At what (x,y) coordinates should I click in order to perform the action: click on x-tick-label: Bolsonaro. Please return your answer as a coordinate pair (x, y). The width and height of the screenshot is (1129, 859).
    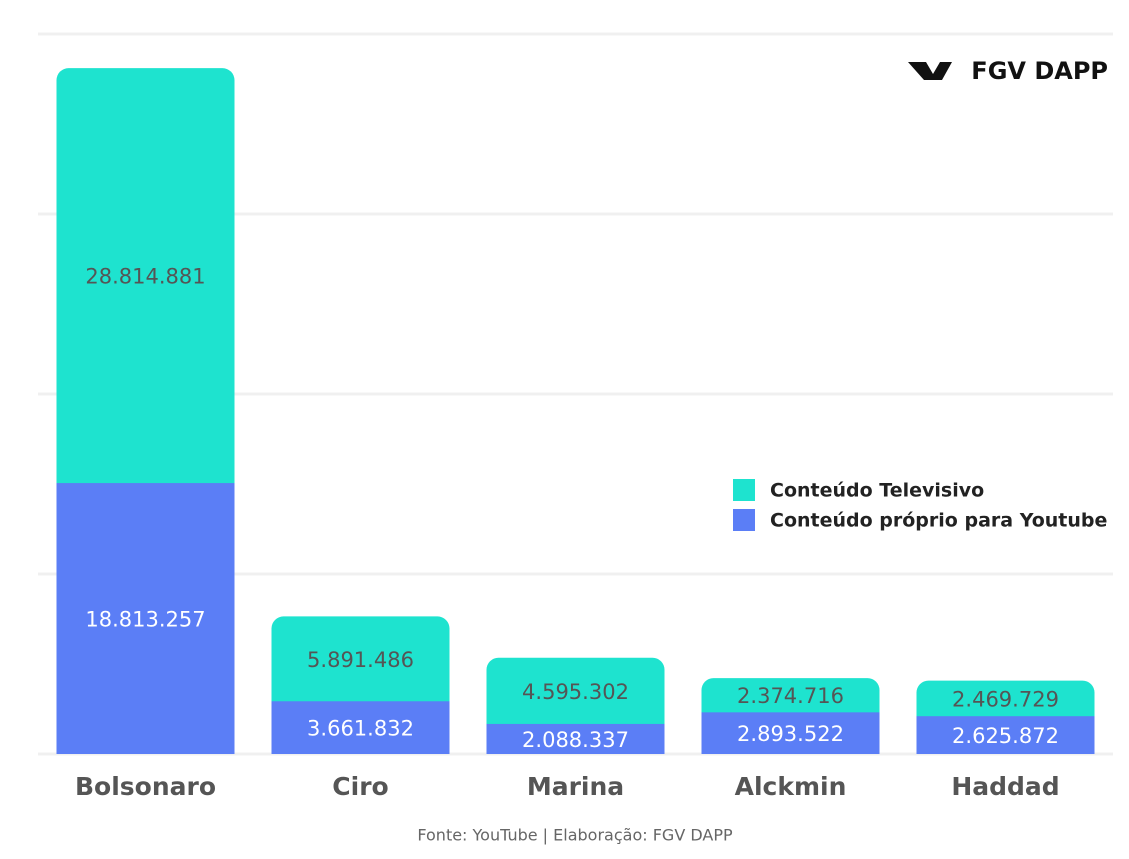
    Looking at the image, I should click on (145, 786).